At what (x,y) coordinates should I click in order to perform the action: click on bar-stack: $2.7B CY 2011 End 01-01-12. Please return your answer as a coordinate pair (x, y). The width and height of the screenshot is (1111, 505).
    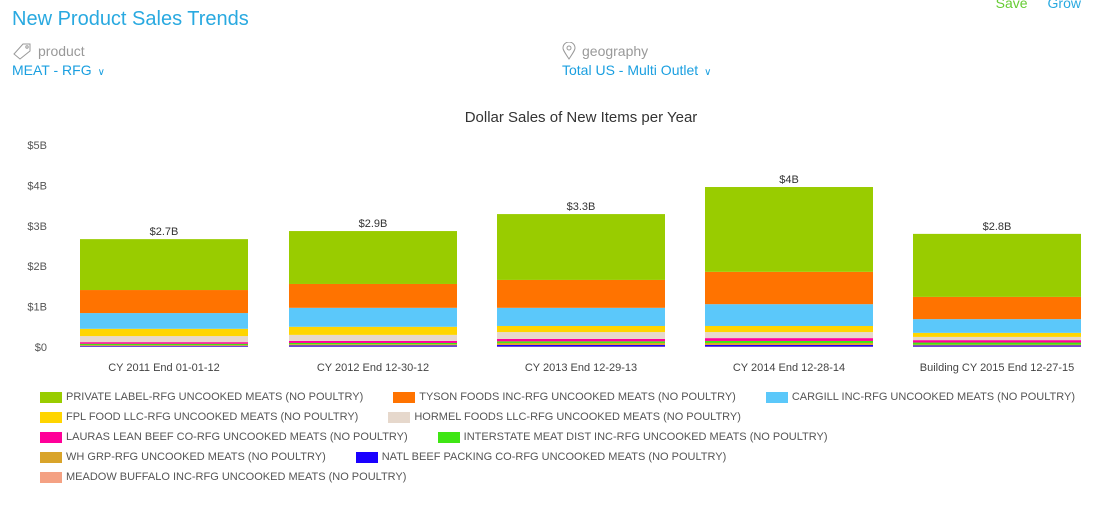
    Looking at the image, I should click on (164, 300).